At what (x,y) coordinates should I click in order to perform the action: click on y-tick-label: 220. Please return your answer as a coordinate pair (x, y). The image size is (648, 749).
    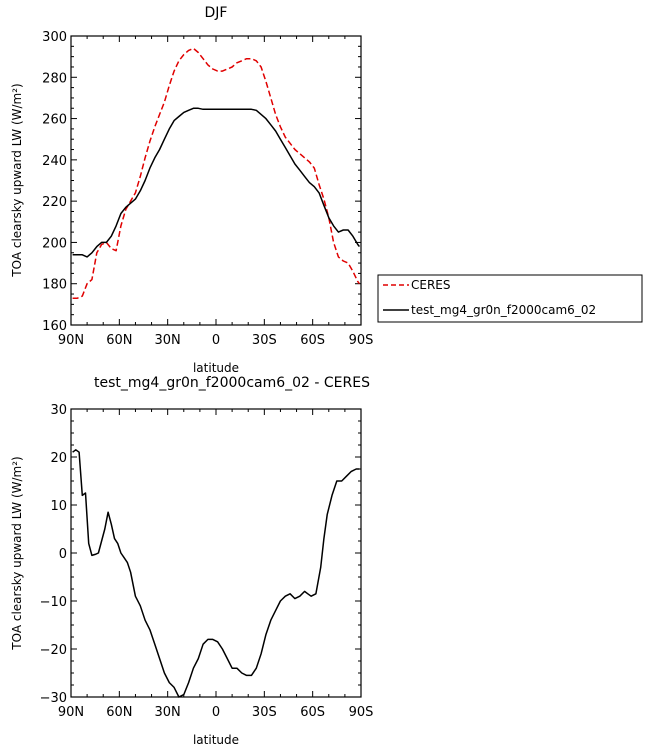
    Looking at the image, I should click on (54, 202).